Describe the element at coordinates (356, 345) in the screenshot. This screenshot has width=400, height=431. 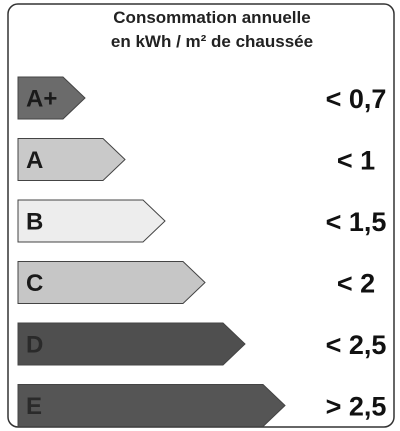
I see `class-threshold: < 2,5` at that location.